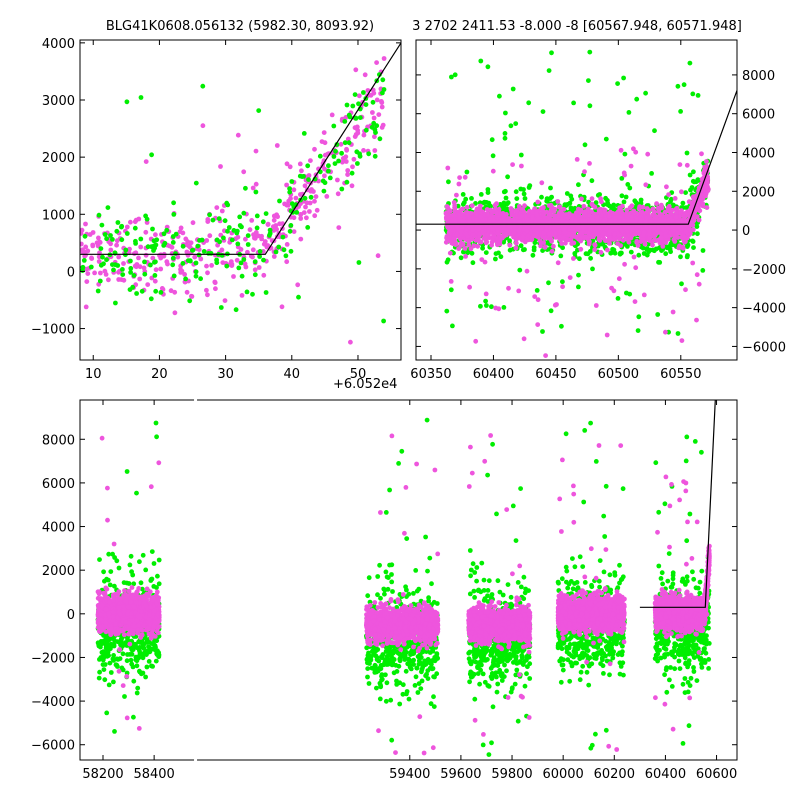 The width and height of the screenshot is (800, 800). What do you see at coordinates (758, 115) in the screenshot?
I see `y-tick-label: 6000` at bounding box center [758, 115].